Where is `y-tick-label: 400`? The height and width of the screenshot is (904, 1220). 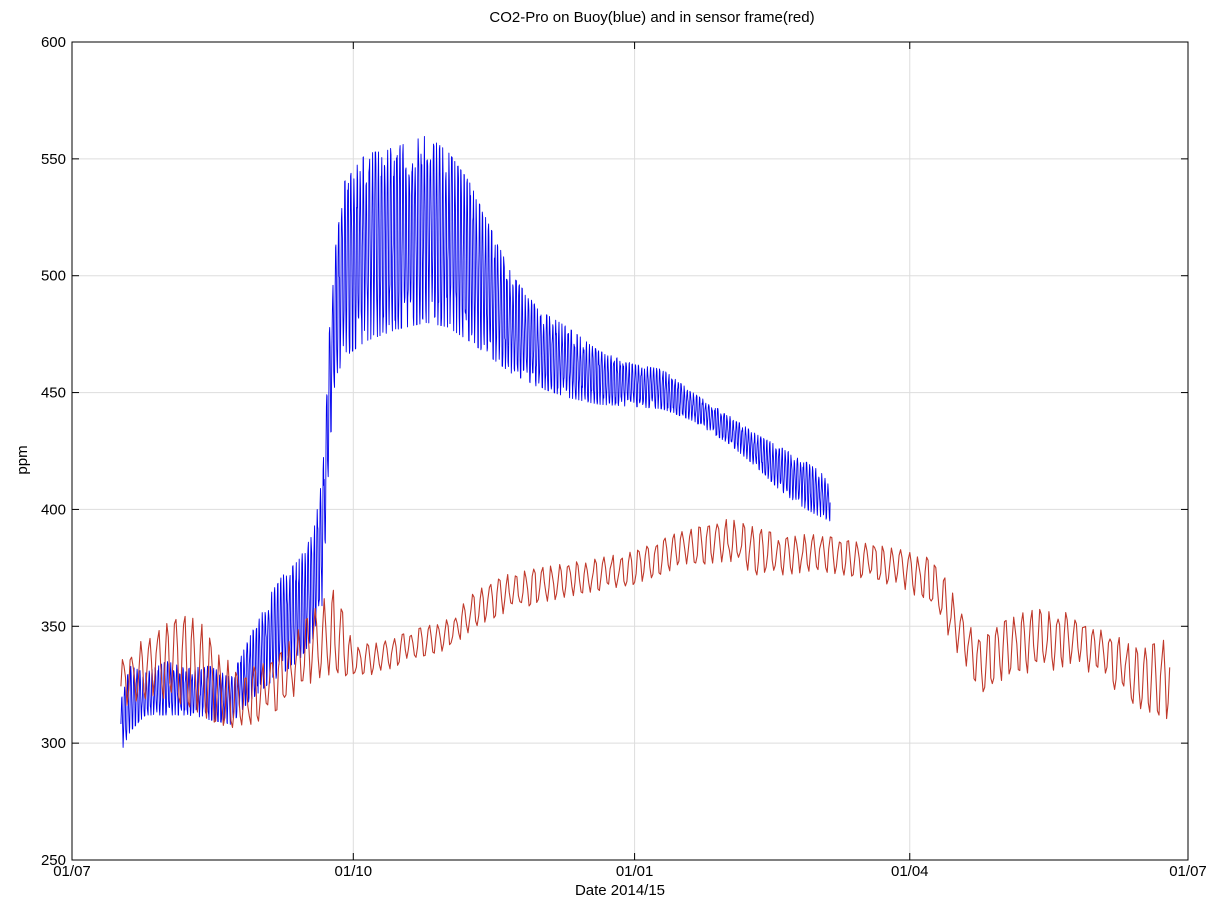
y-tick-label: 400 is located at coordinates (53, 509).